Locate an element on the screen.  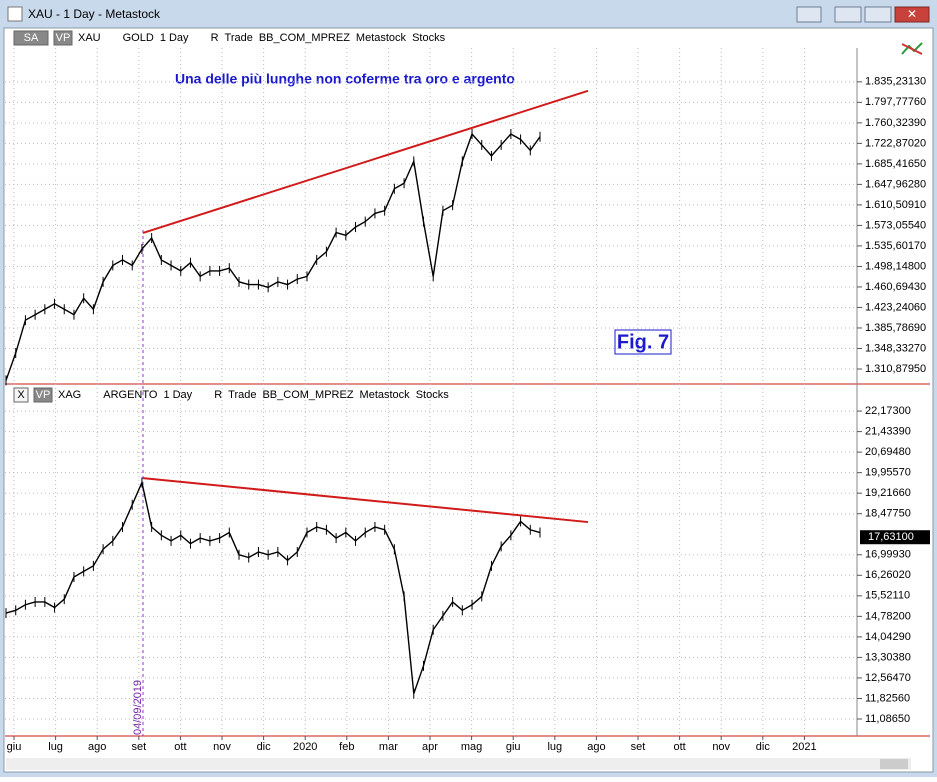
scroll-thumb is located at coordinates (894, 764).